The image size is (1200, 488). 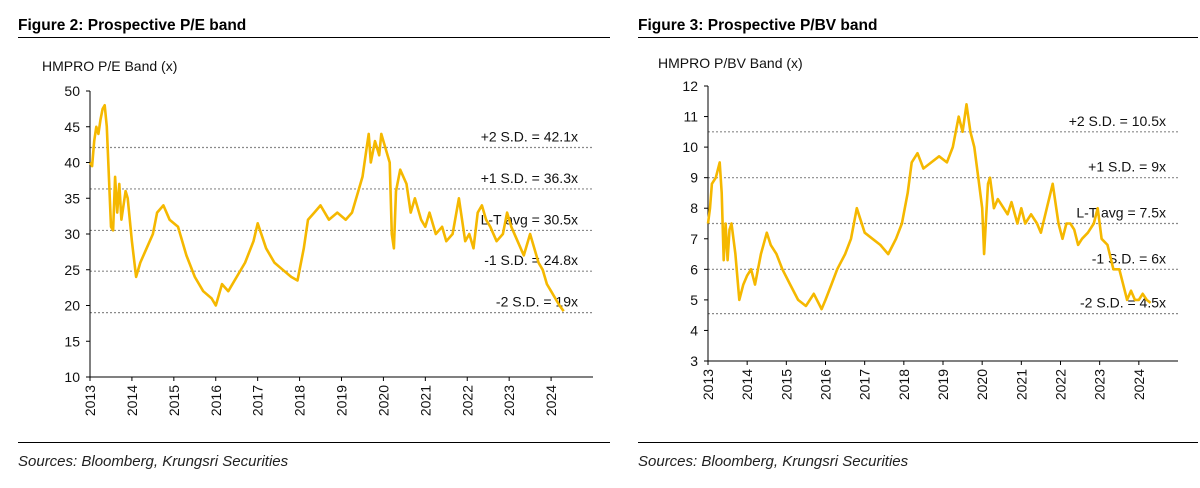 I want to click on figure-3-bottom-rule, so click(x=918, y=442).